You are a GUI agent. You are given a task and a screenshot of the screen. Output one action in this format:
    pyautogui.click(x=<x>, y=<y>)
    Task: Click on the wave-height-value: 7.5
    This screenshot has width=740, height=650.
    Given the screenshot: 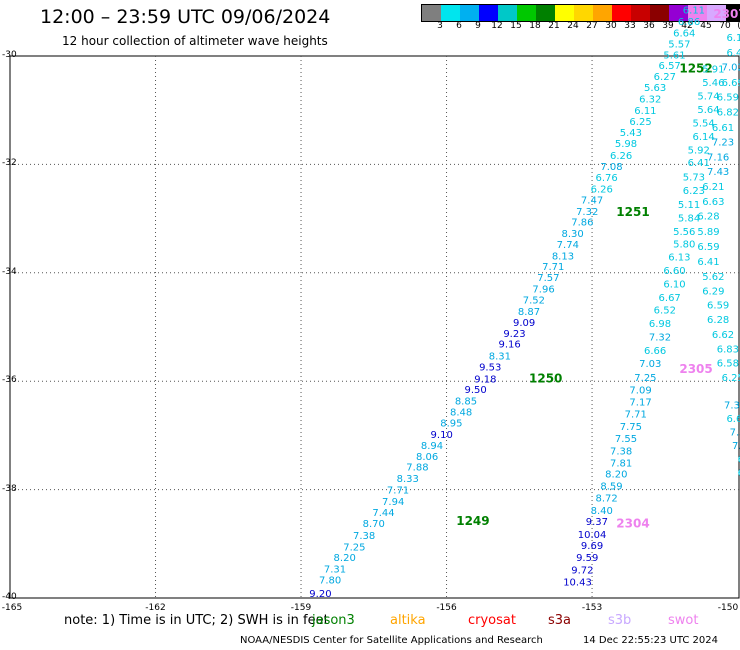 What is the action you would take?
    pyautogui.click(x=735, y=432)
    